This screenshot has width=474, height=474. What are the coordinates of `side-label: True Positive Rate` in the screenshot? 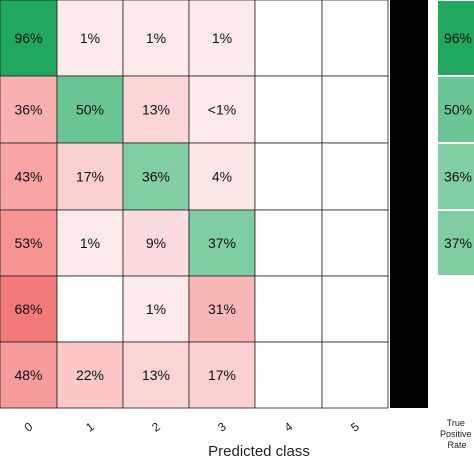 It's located at (457, 434).